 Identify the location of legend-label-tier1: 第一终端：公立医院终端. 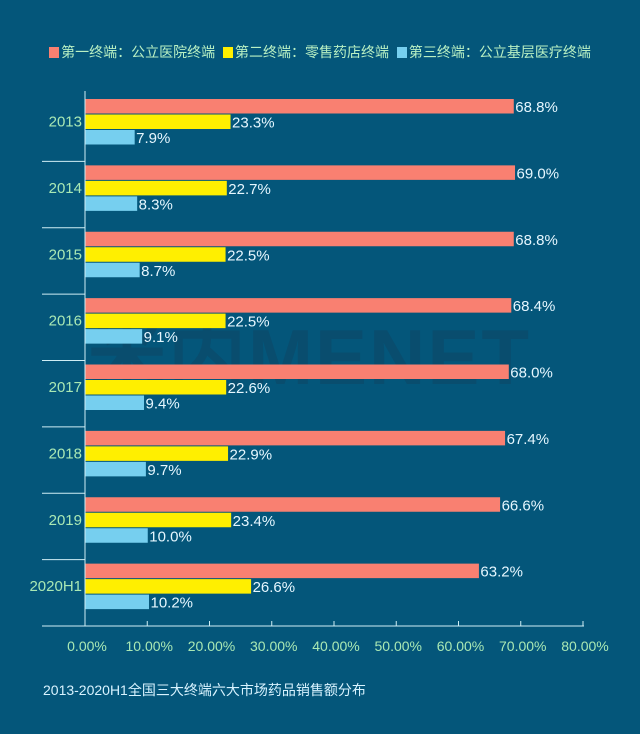
(138, 52).